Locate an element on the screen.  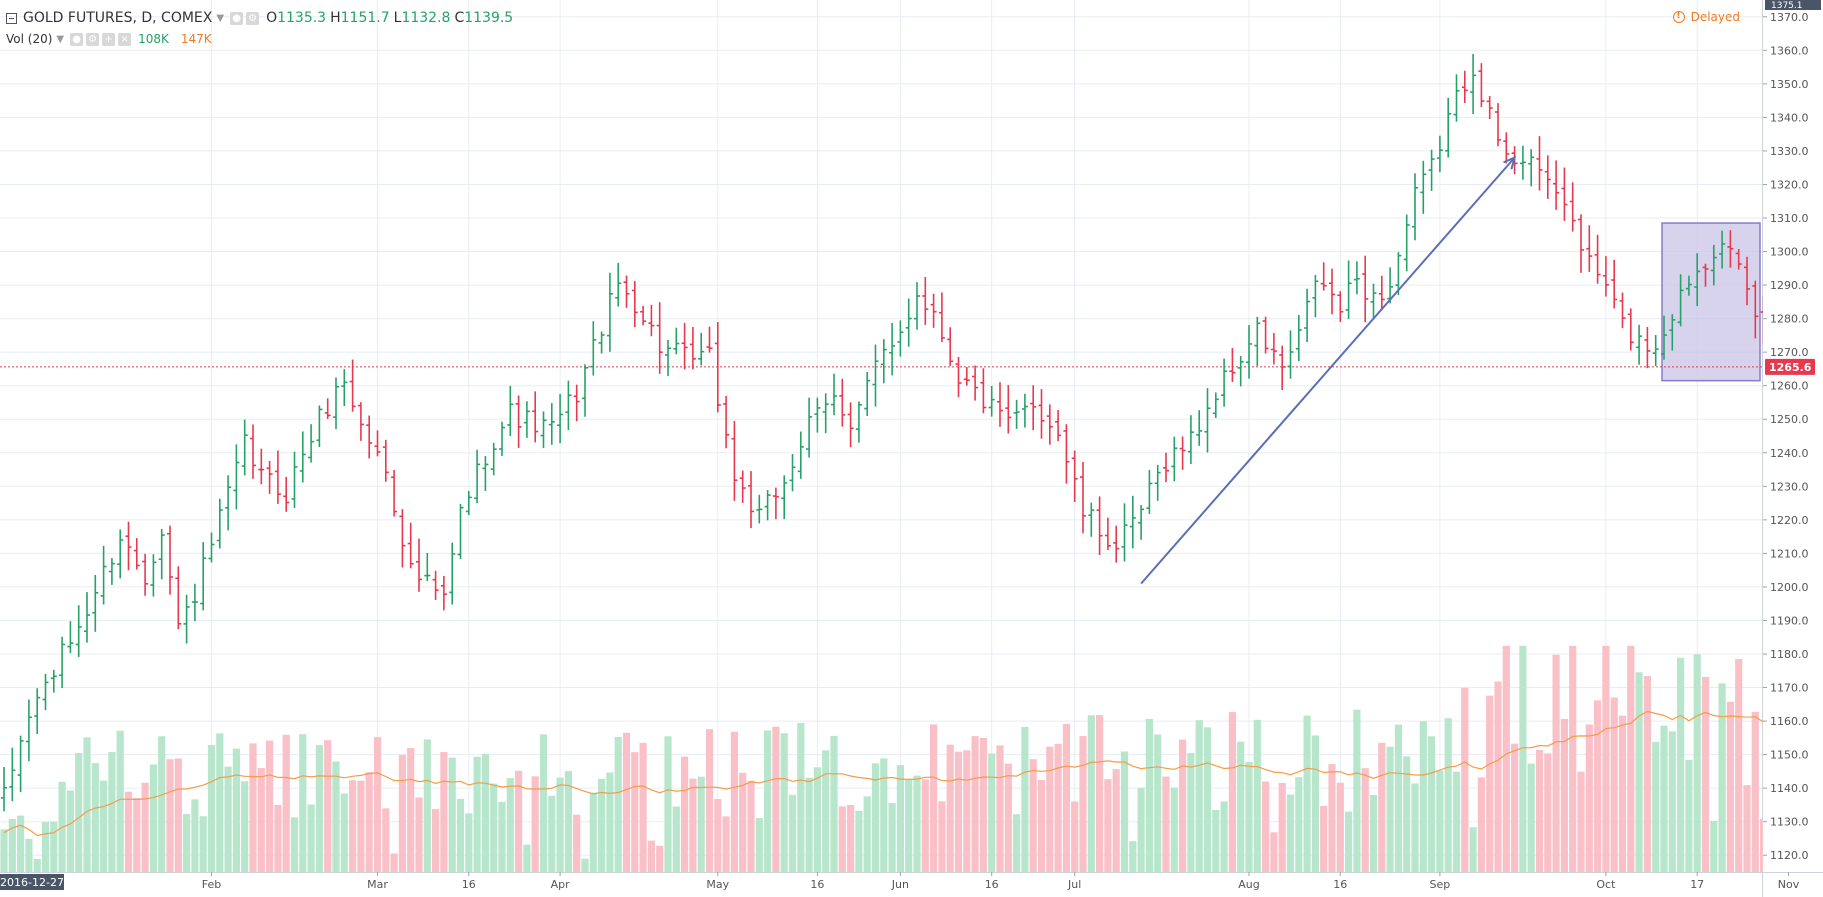
range-rectangle is located at coordinates (1711, 302).